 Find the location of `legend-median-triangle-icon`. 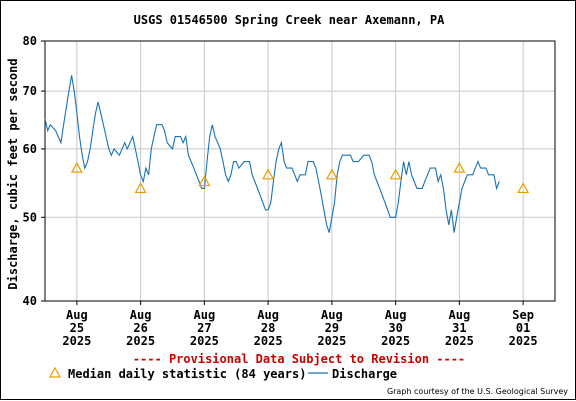

legend-median-triangle-icon is located at coordinates (55, 372).